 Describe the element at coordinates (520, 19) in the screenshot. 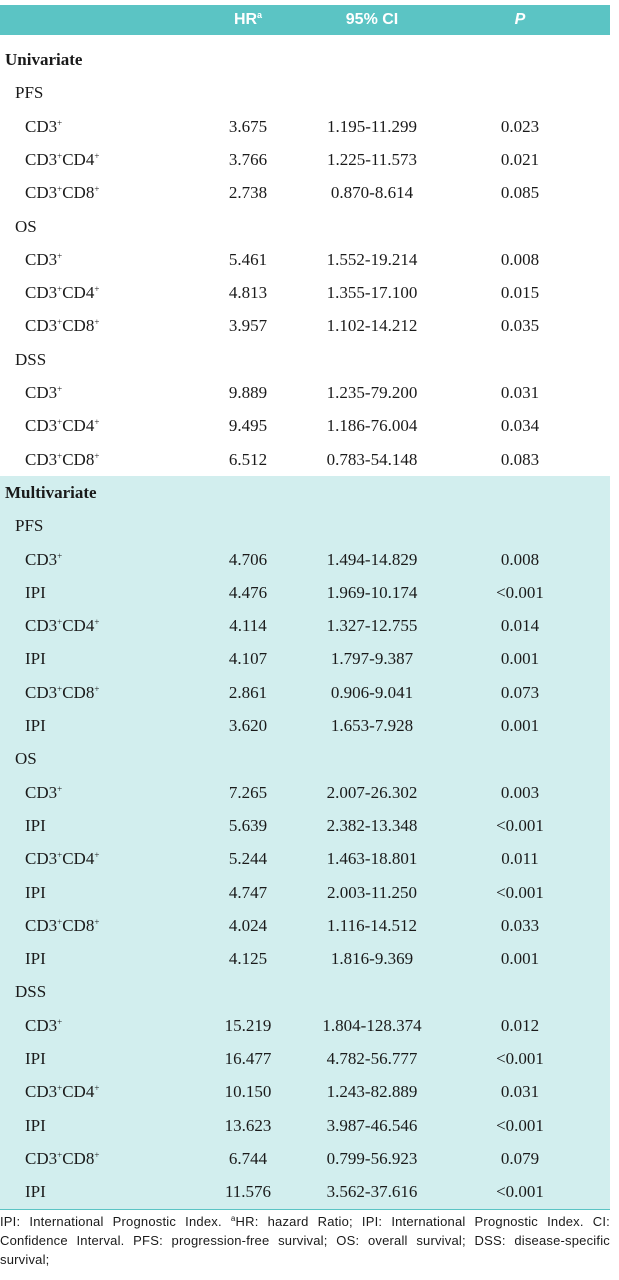

I see `column-header: P` at that location.